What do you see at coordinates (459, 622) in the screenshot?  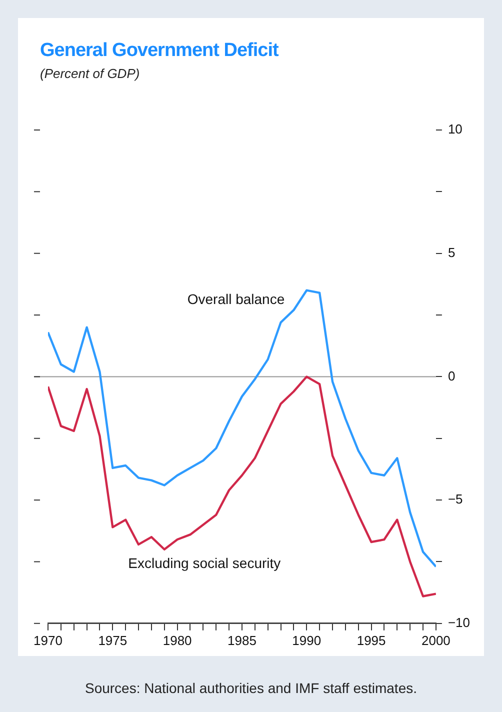 I see `y-tick-label: −10` at bounding box center [459, 622].